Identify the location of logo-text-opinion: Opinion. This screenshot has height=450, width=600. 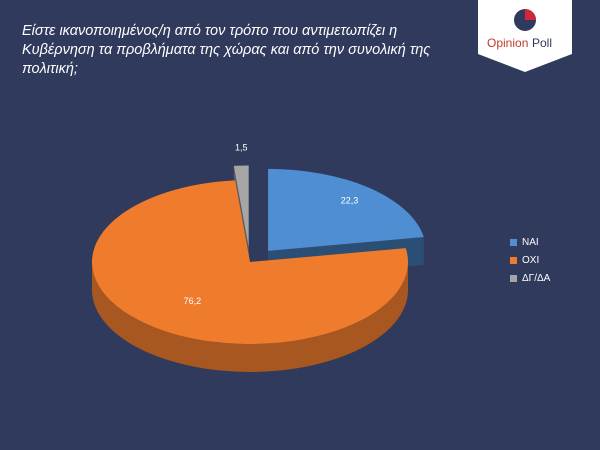
(507, 43).